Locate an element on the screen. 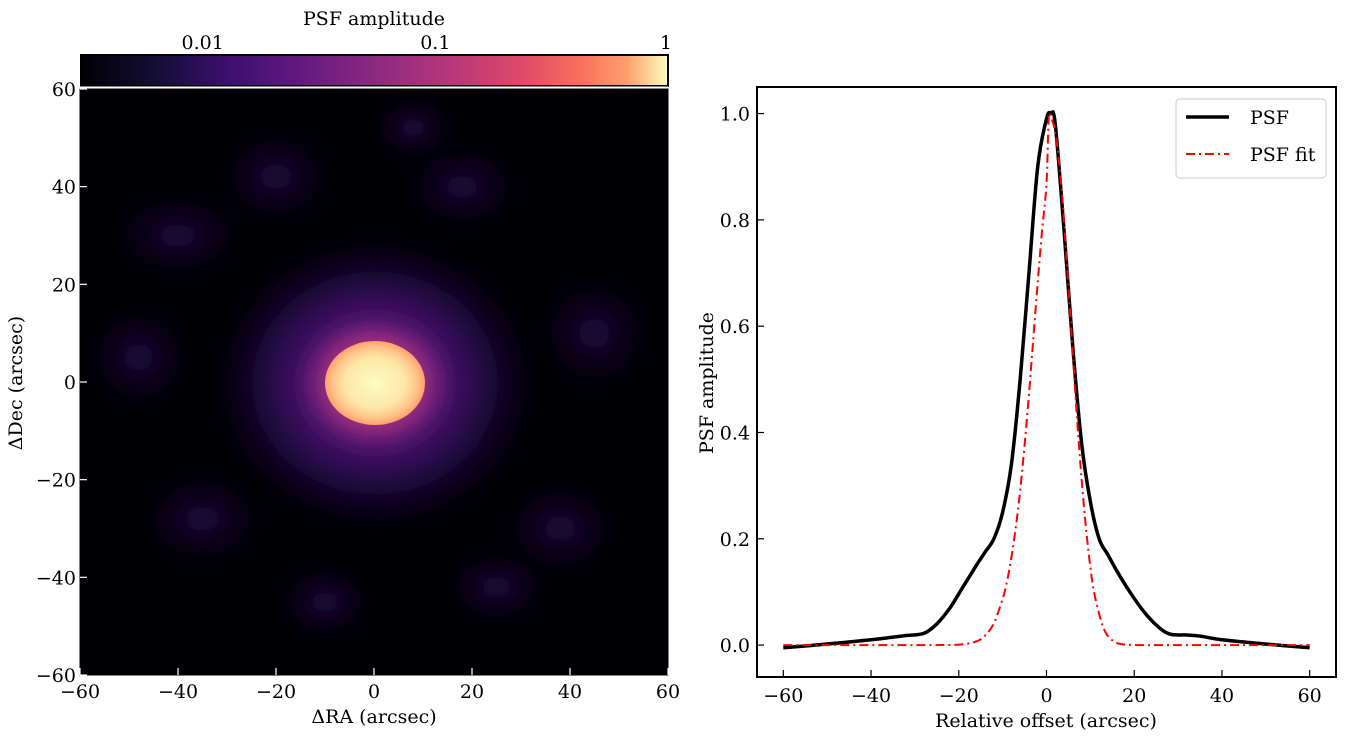  psf-core is located at coordinates (375, 383).